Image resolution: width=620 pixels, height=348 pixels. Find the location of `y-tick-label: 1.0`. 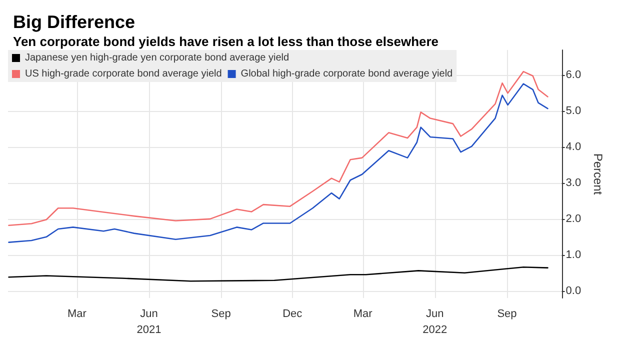

y-tick-label: 1.0 is located at coordinates (574, 254).